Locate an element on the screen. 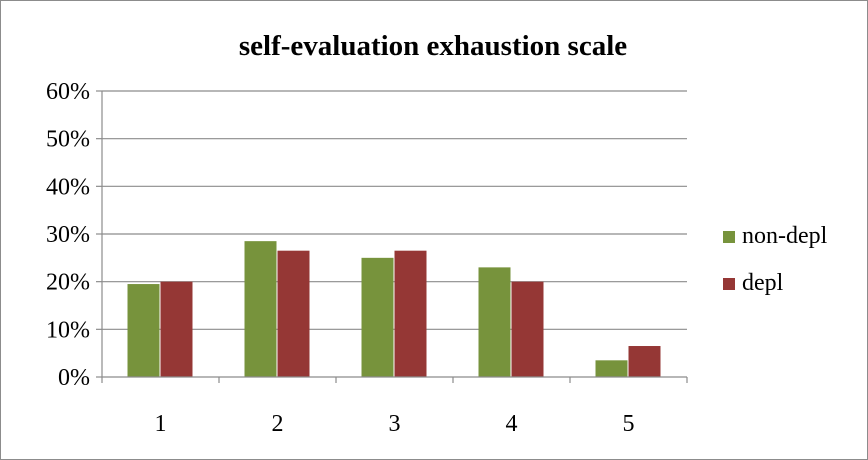 This screenshot has height=460, width=868. y-tick-label: 40% is located at coordinates (68, 187).